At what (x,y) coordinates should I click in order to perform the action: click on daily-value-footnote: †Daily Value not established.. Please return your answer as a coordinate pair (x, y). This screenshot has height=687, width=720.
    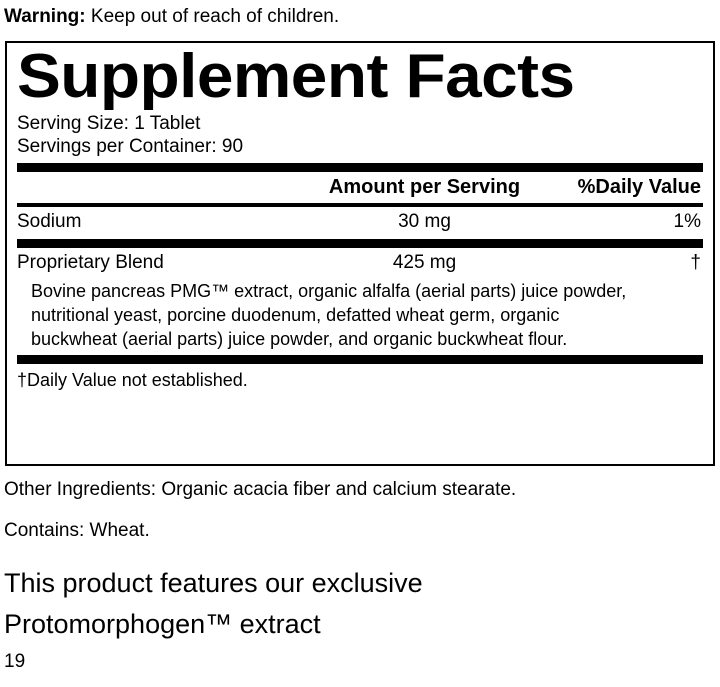
    Looking at the image, I should click on (132, 380).